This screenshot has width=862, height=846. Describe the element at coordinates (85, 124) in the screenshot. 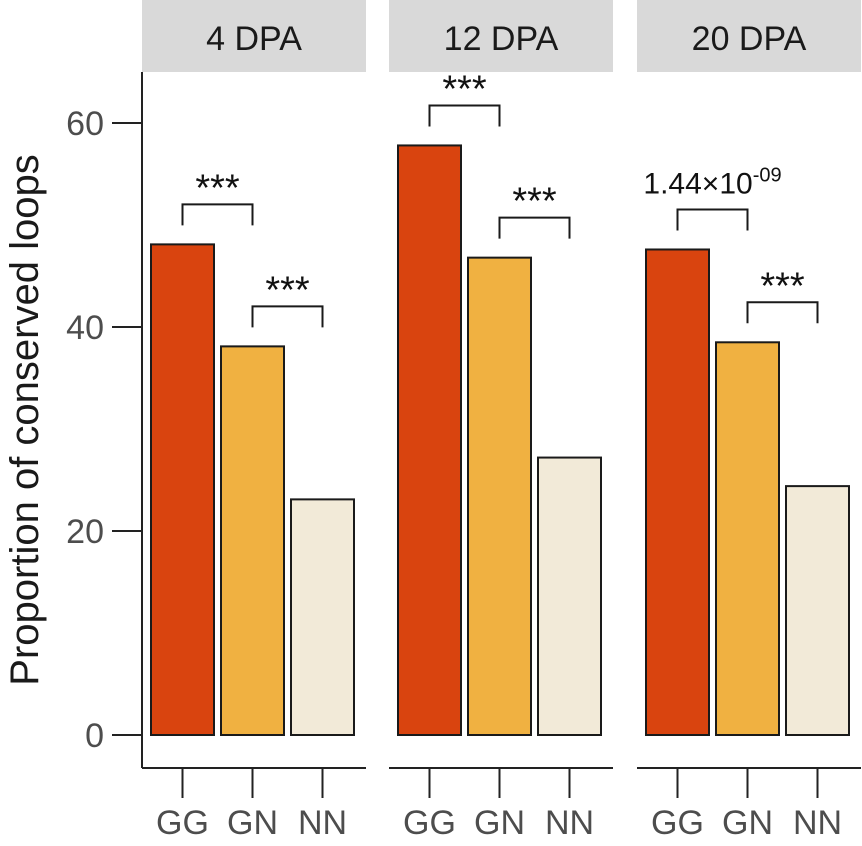

I see `y-tick-label: 60` at that location.